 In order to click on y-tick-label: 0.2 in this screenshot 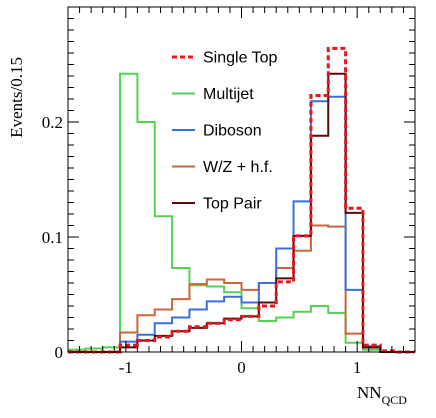, I will do `click(52, 122)`.